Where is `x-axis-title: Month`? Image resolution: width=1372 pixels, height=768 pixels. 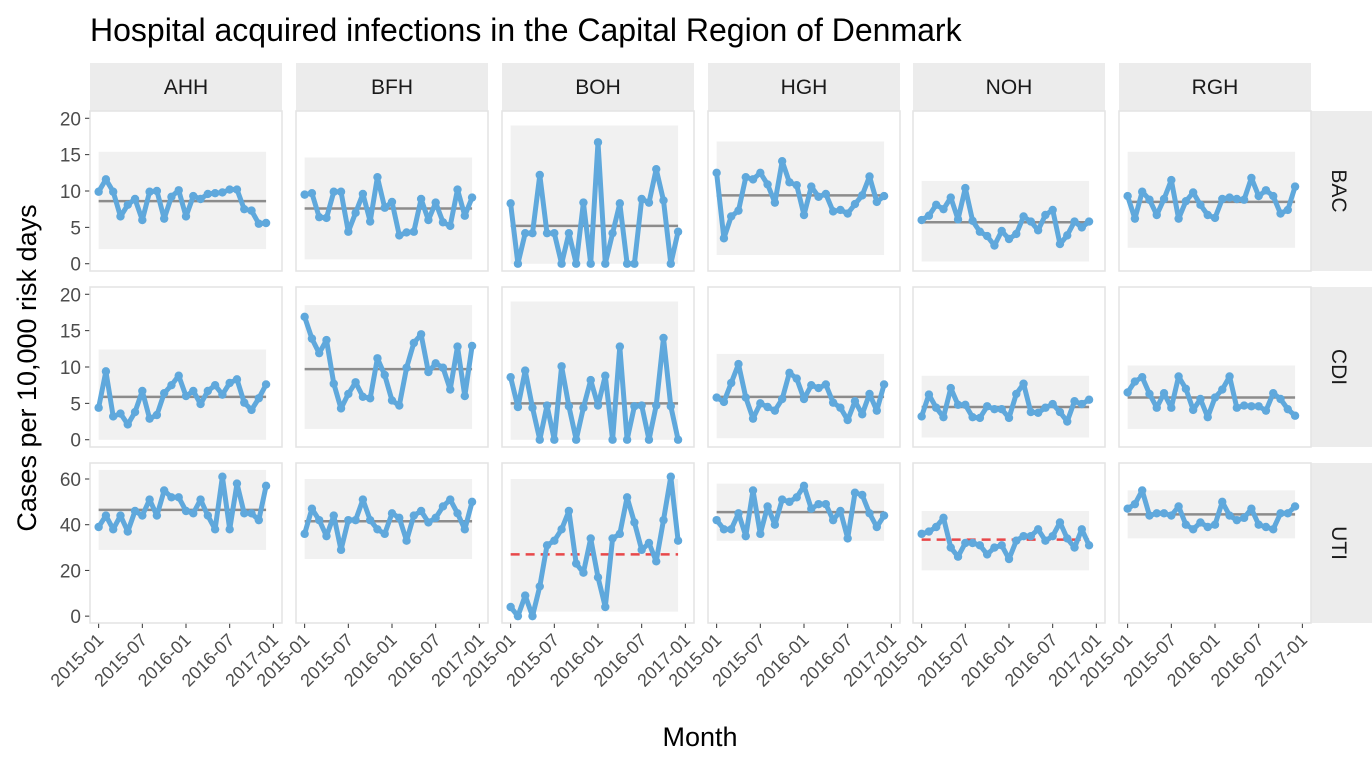
x-axis-title: Month is located at coordinates (699, 737).